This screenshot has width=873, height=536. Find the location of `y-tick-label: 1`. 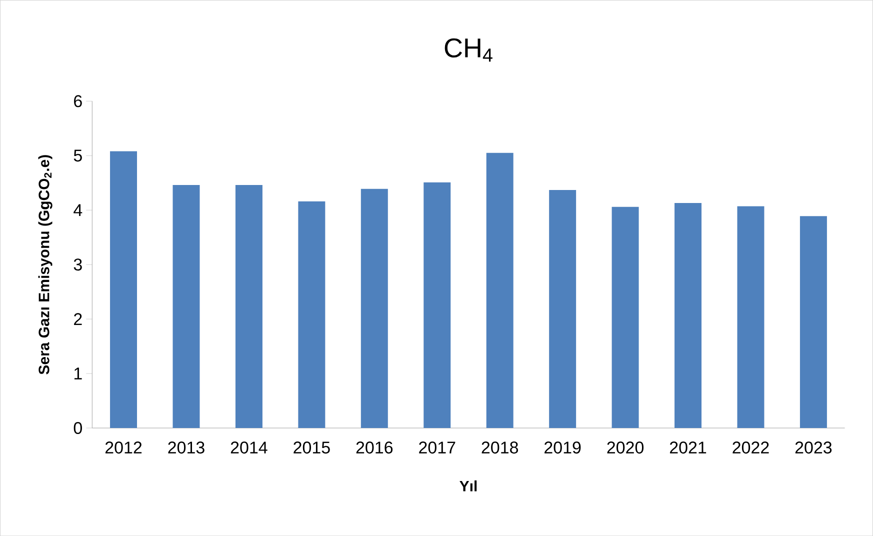

y-tick-label: 1 is located at coordinates (78, 374).